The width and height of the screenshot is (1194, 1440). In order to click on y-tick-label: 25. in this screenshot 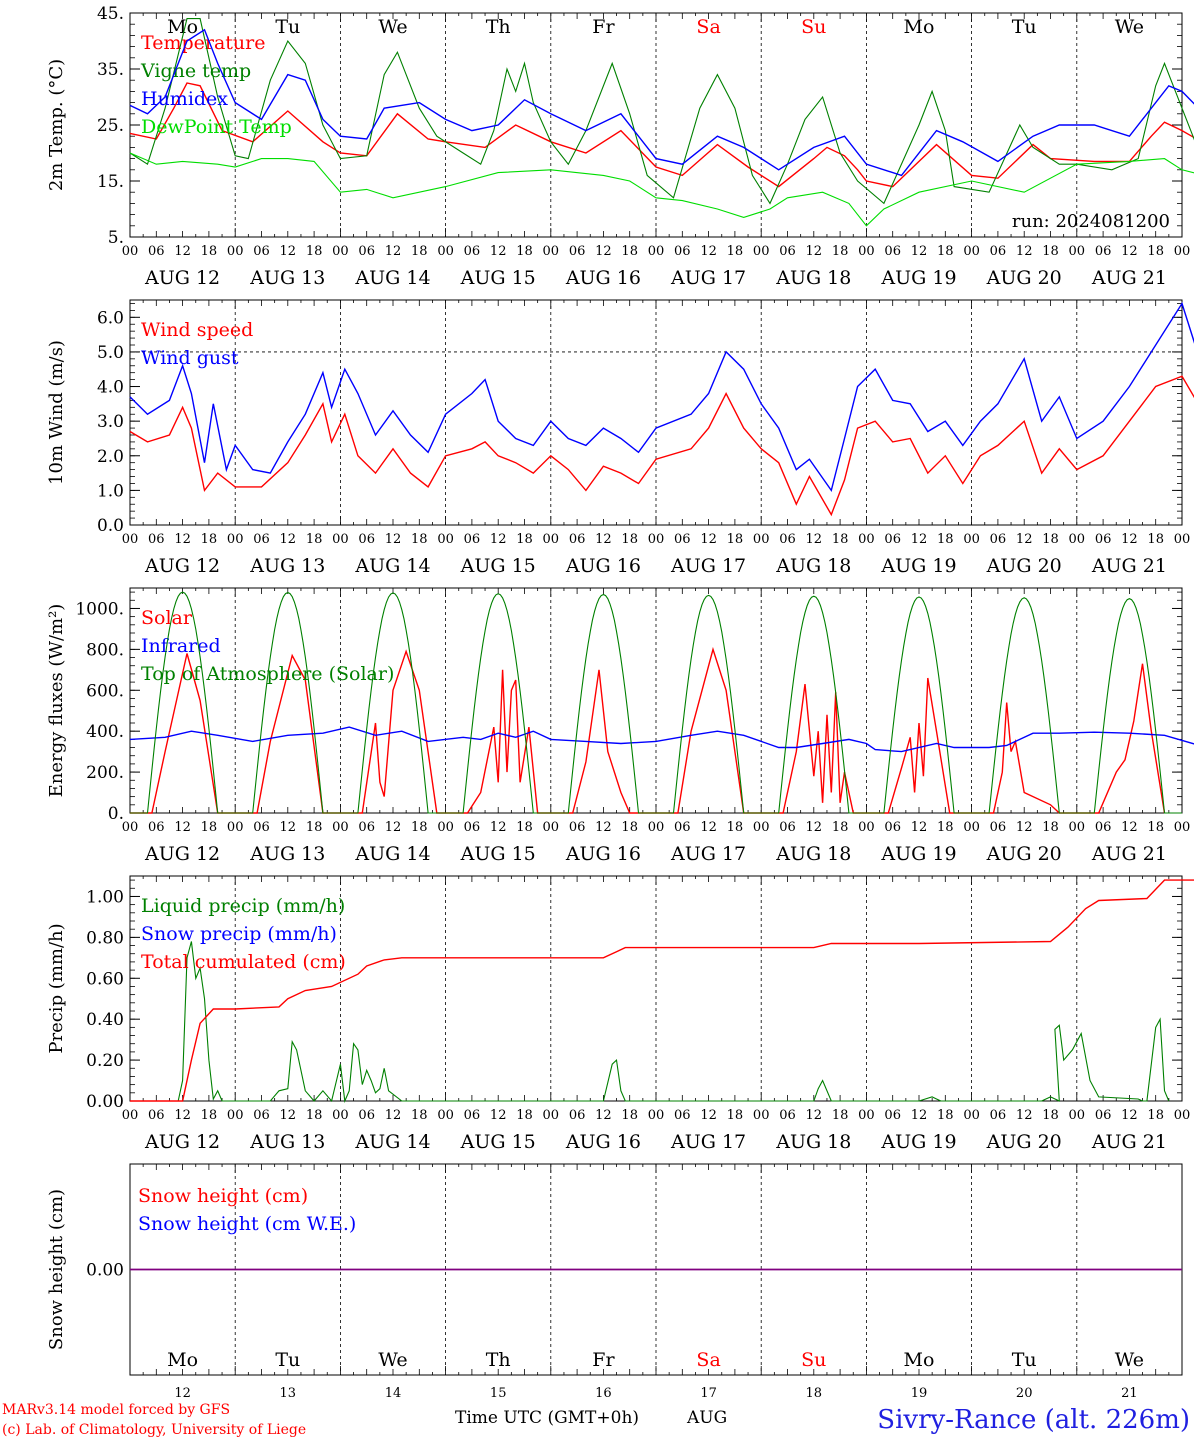, I will do `click(110, 126)`.